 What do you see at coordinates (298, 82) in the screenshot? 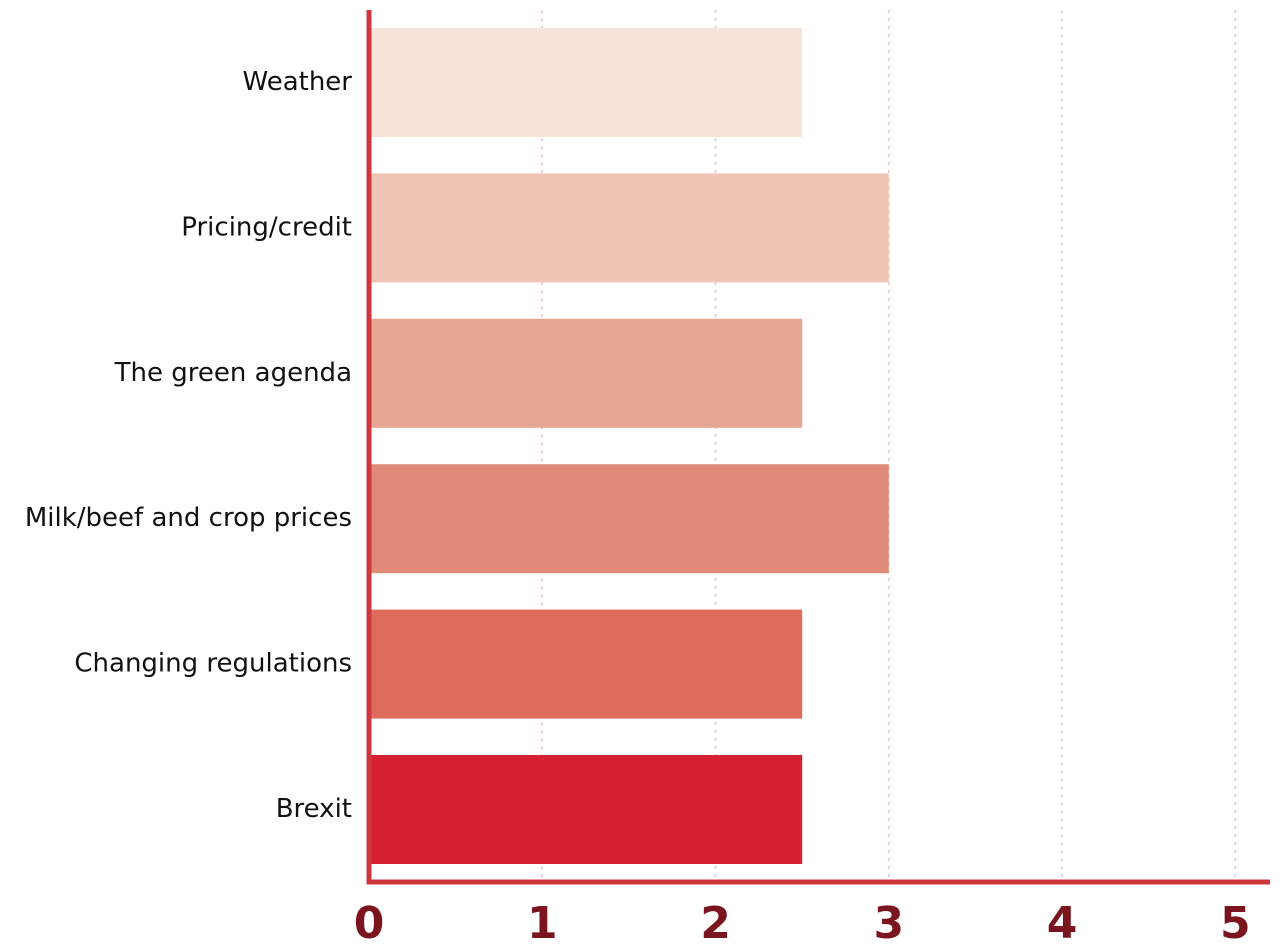
I see `y-tick-label: Weather` at bounding box center [298, 82].